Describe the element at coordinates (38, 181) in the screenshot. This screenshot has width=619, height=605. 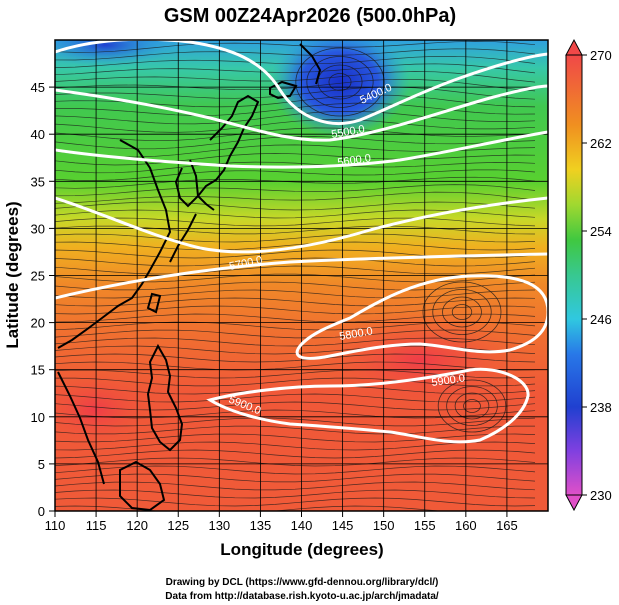
I see `y-tick-label: 35` at that location.